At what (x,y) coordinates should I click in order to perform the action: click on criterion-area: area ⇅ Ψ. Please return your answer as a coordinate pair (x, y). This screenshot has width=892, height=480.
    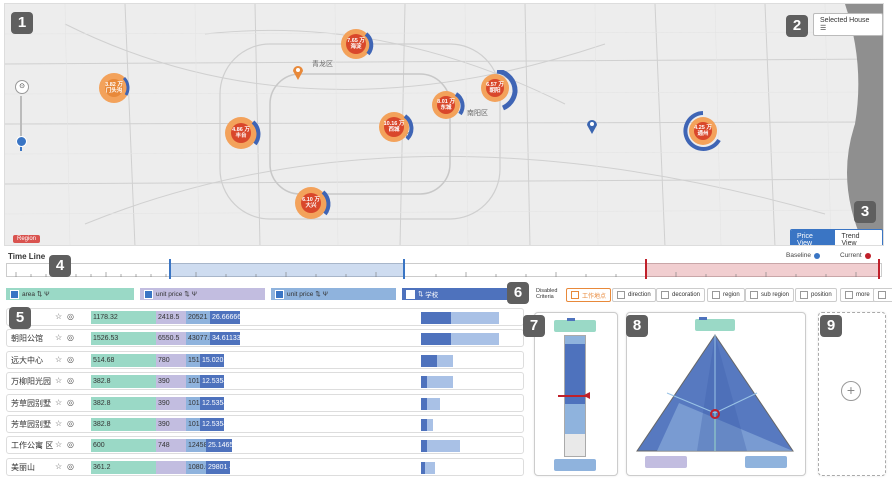
    Looking at the image, I should click on (70, 294).